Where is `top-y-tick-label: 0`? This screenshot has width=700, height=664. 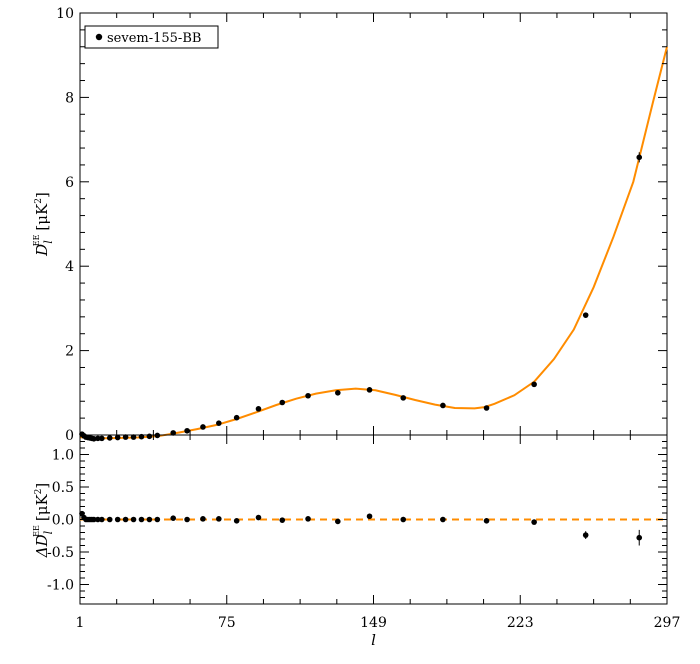 top-y-tick-label: 0 is located at coordinates (69, 436).